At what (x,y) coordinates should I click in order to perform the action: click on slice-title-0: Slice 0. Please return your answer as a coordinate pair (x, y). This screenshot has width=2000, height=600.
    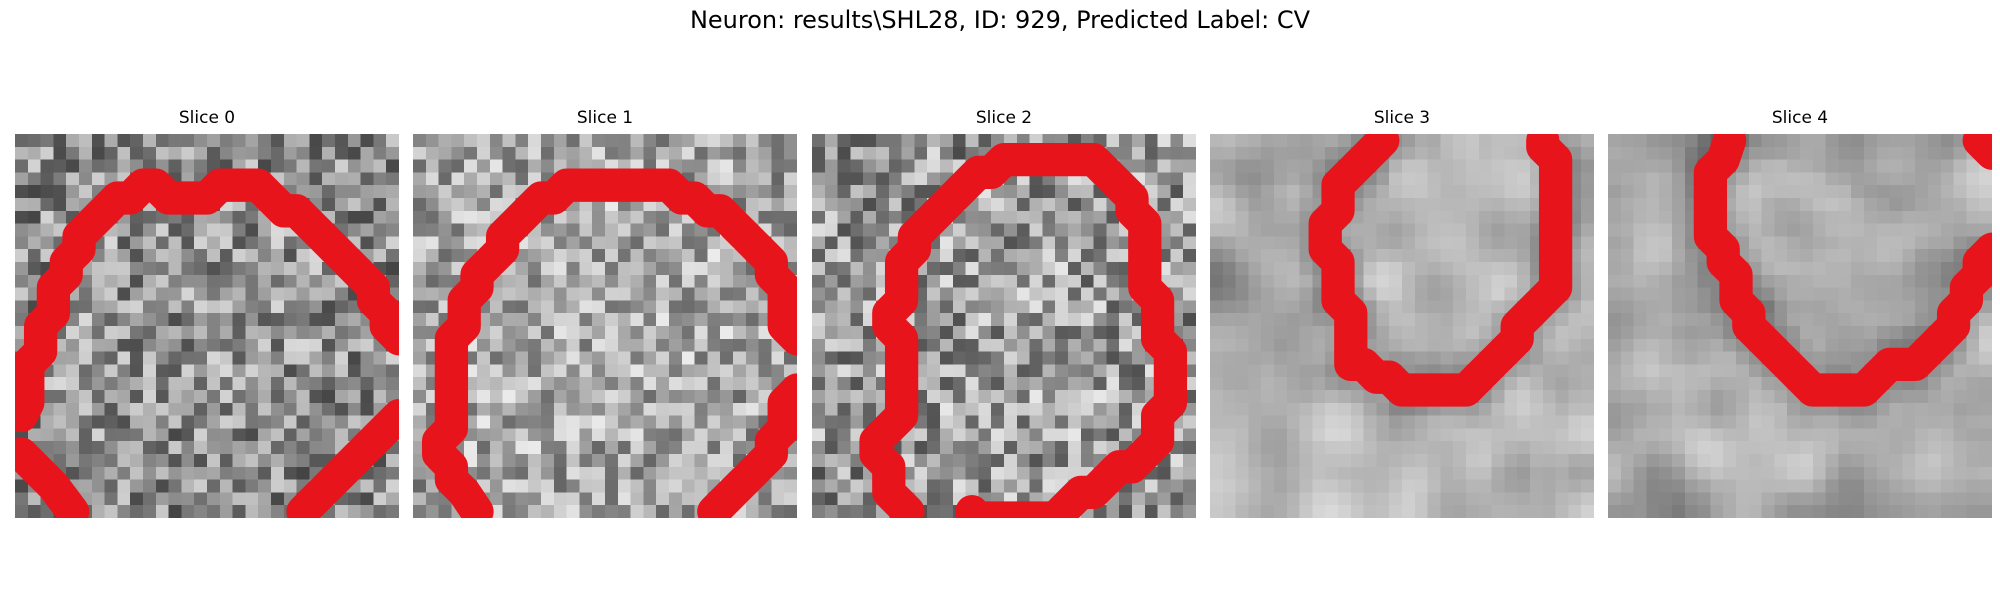
    Looking at the image, I should click on (207, 118).